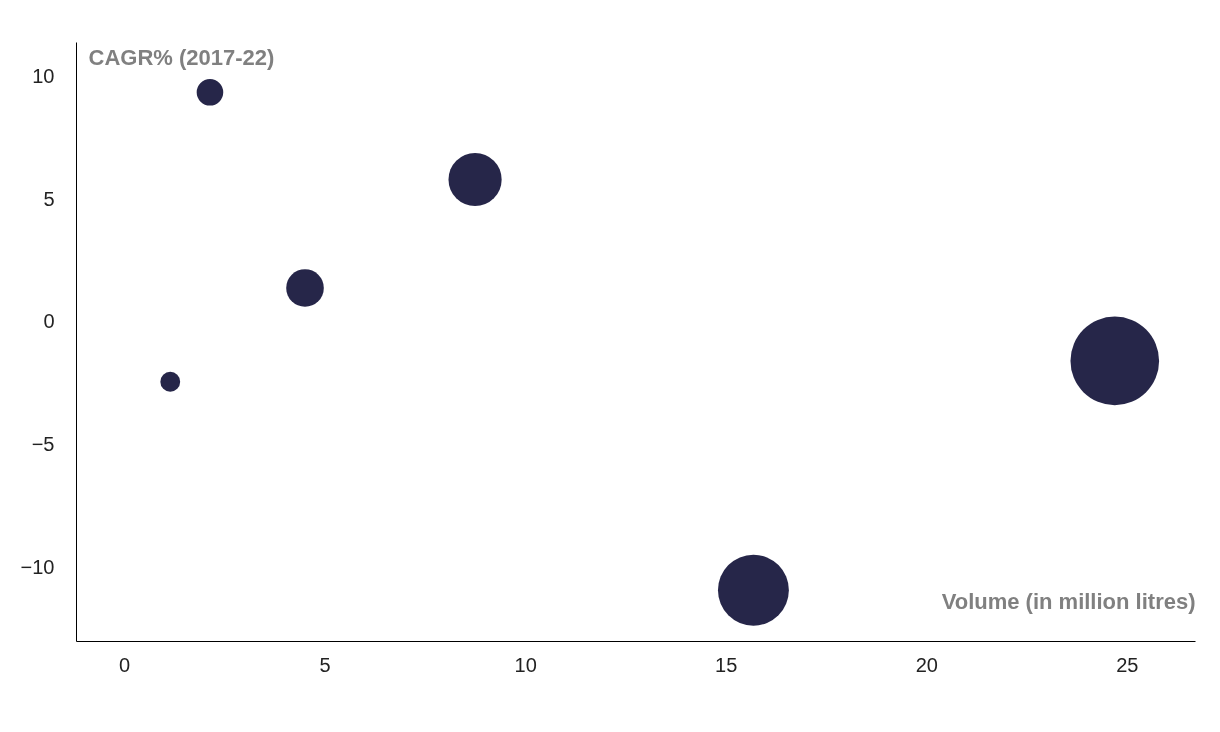 The height and width of the screenshot is (732, 1220). I want to click on x-tick-label: 0, so click(125, 664).